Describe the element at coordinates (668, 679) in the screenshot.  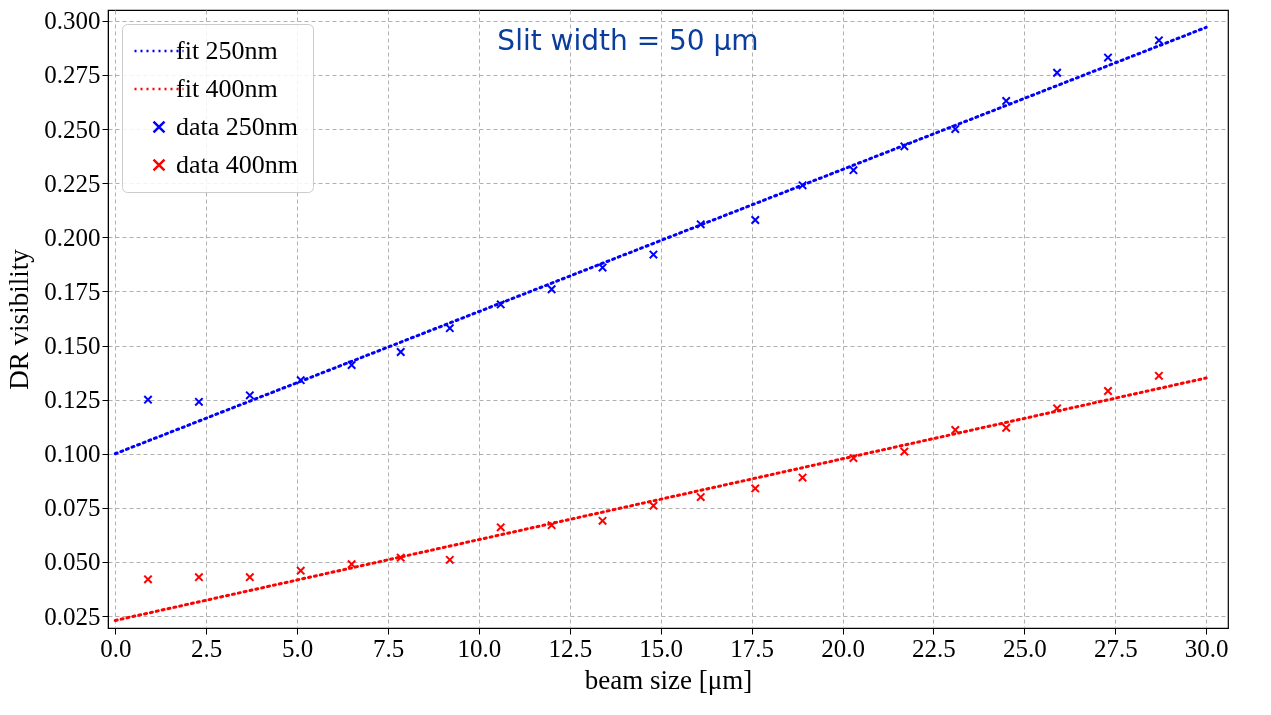
I see `x-axis-title: beam size [μm]` at that location.